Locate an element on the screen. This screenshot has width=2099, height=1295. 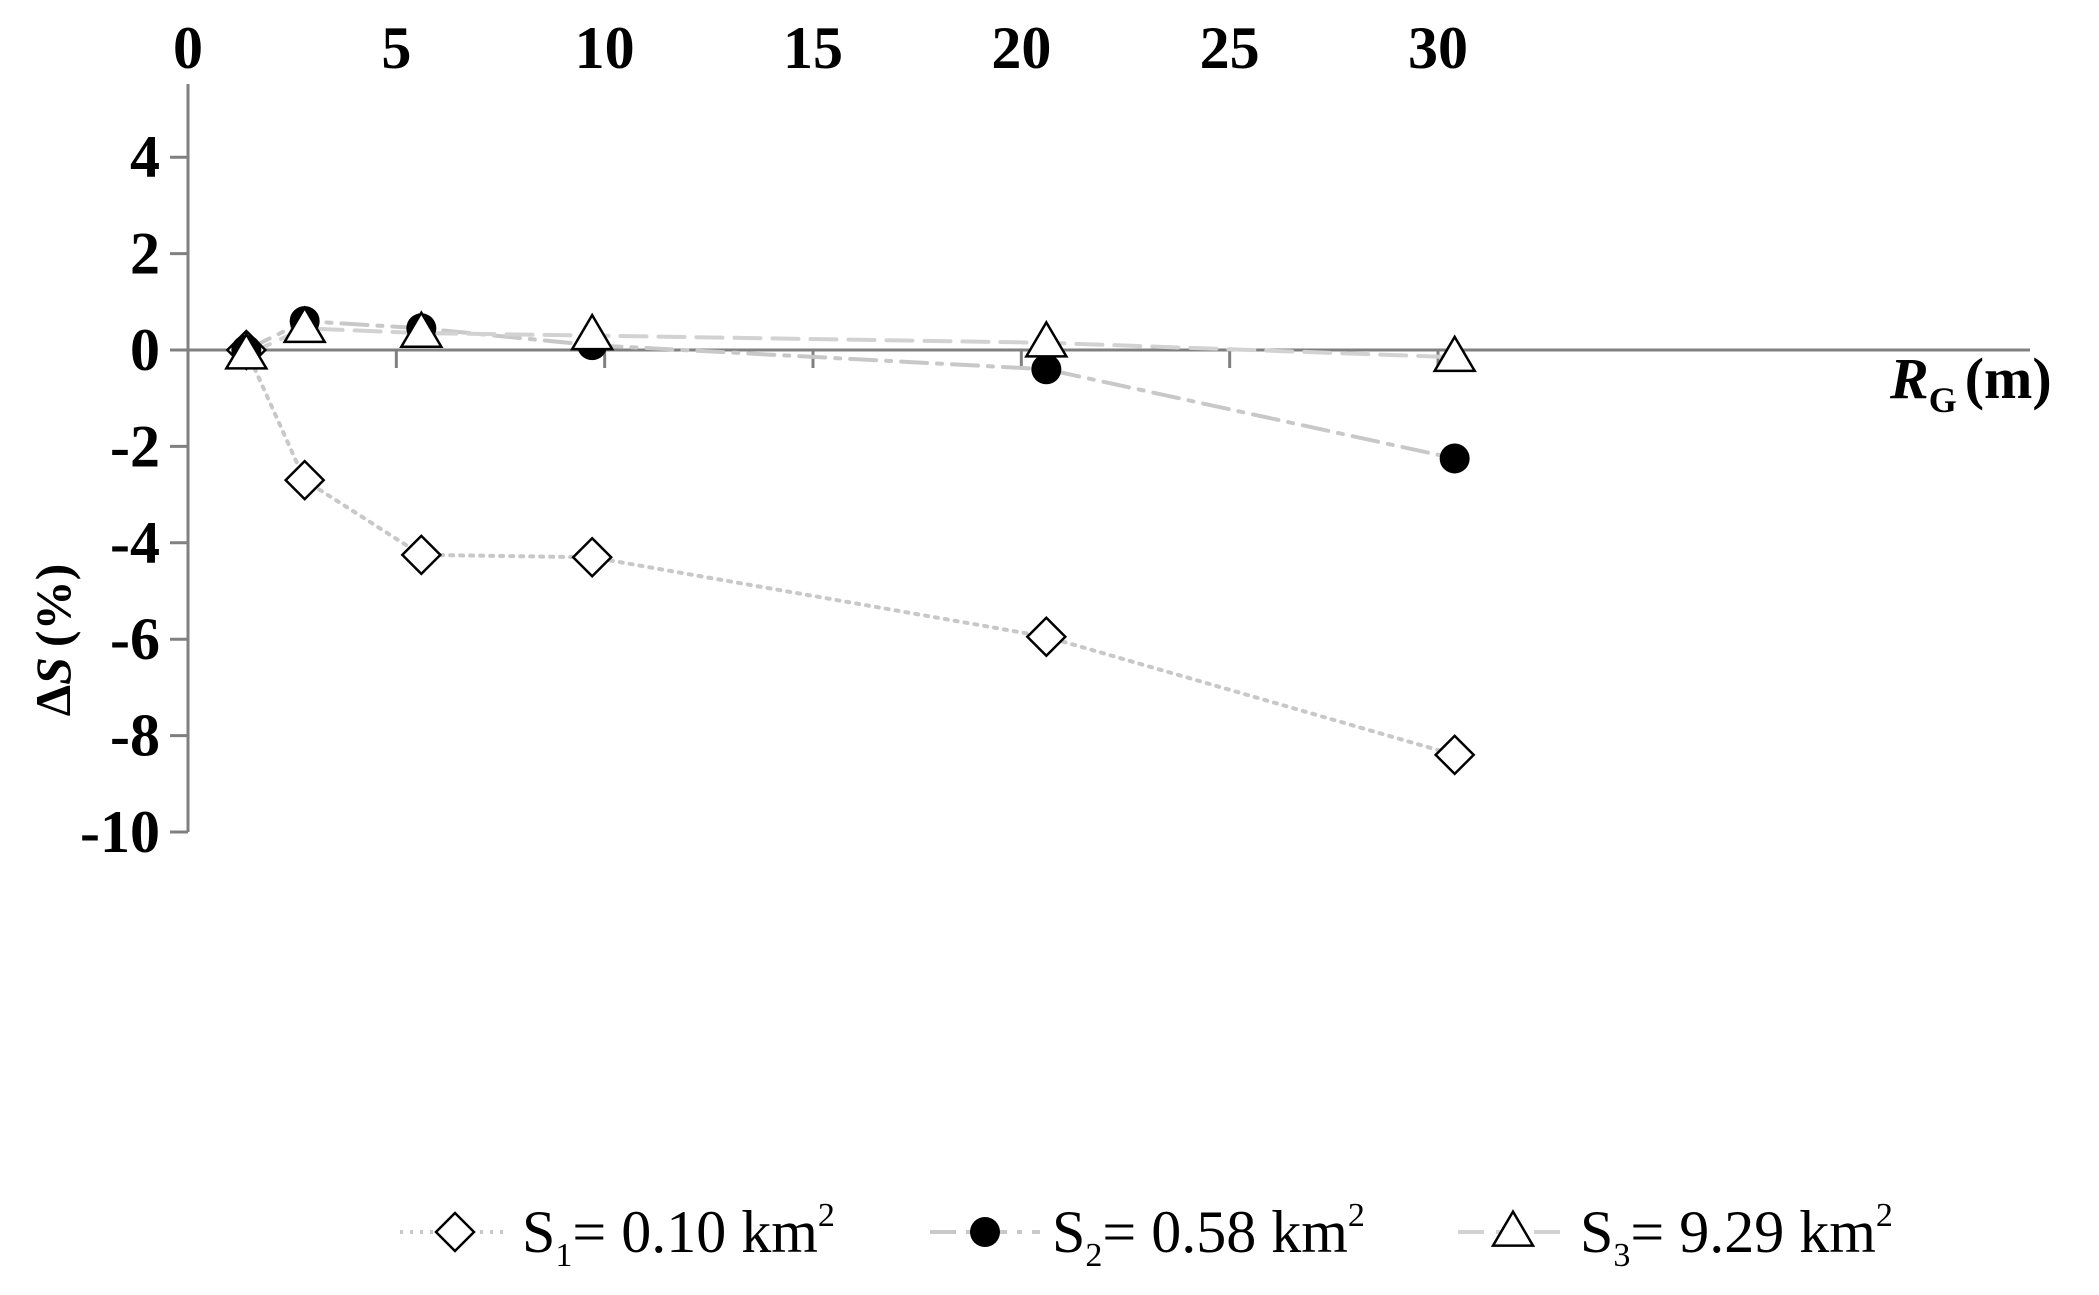
y-tick-labels: 4 2 0 -2 -4 -6 -8 -10 is located at coordinates (120, 494).